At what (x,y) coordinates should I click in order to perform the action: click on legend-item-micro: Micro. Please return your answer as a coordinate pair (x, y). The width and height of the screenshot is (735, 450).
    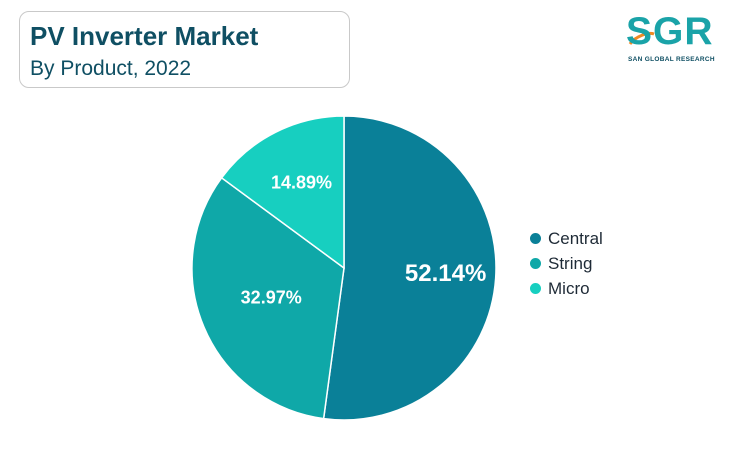
    Looking at the image, I should click on (566, 288).